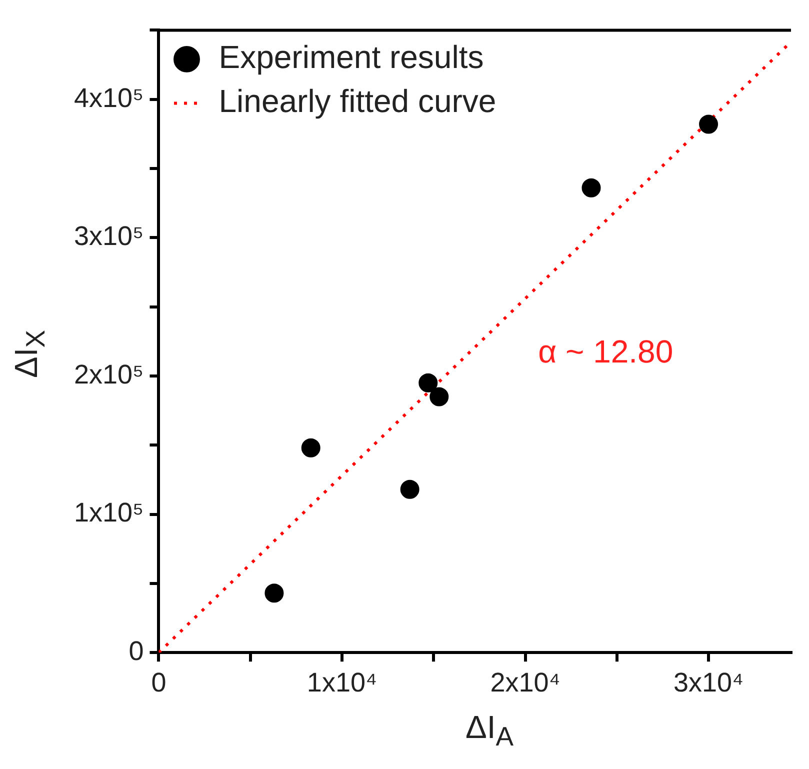  Describe the element at coordinates (606, 352) in the screenshot. I see `annotation: α ~ 12.80` at that location.